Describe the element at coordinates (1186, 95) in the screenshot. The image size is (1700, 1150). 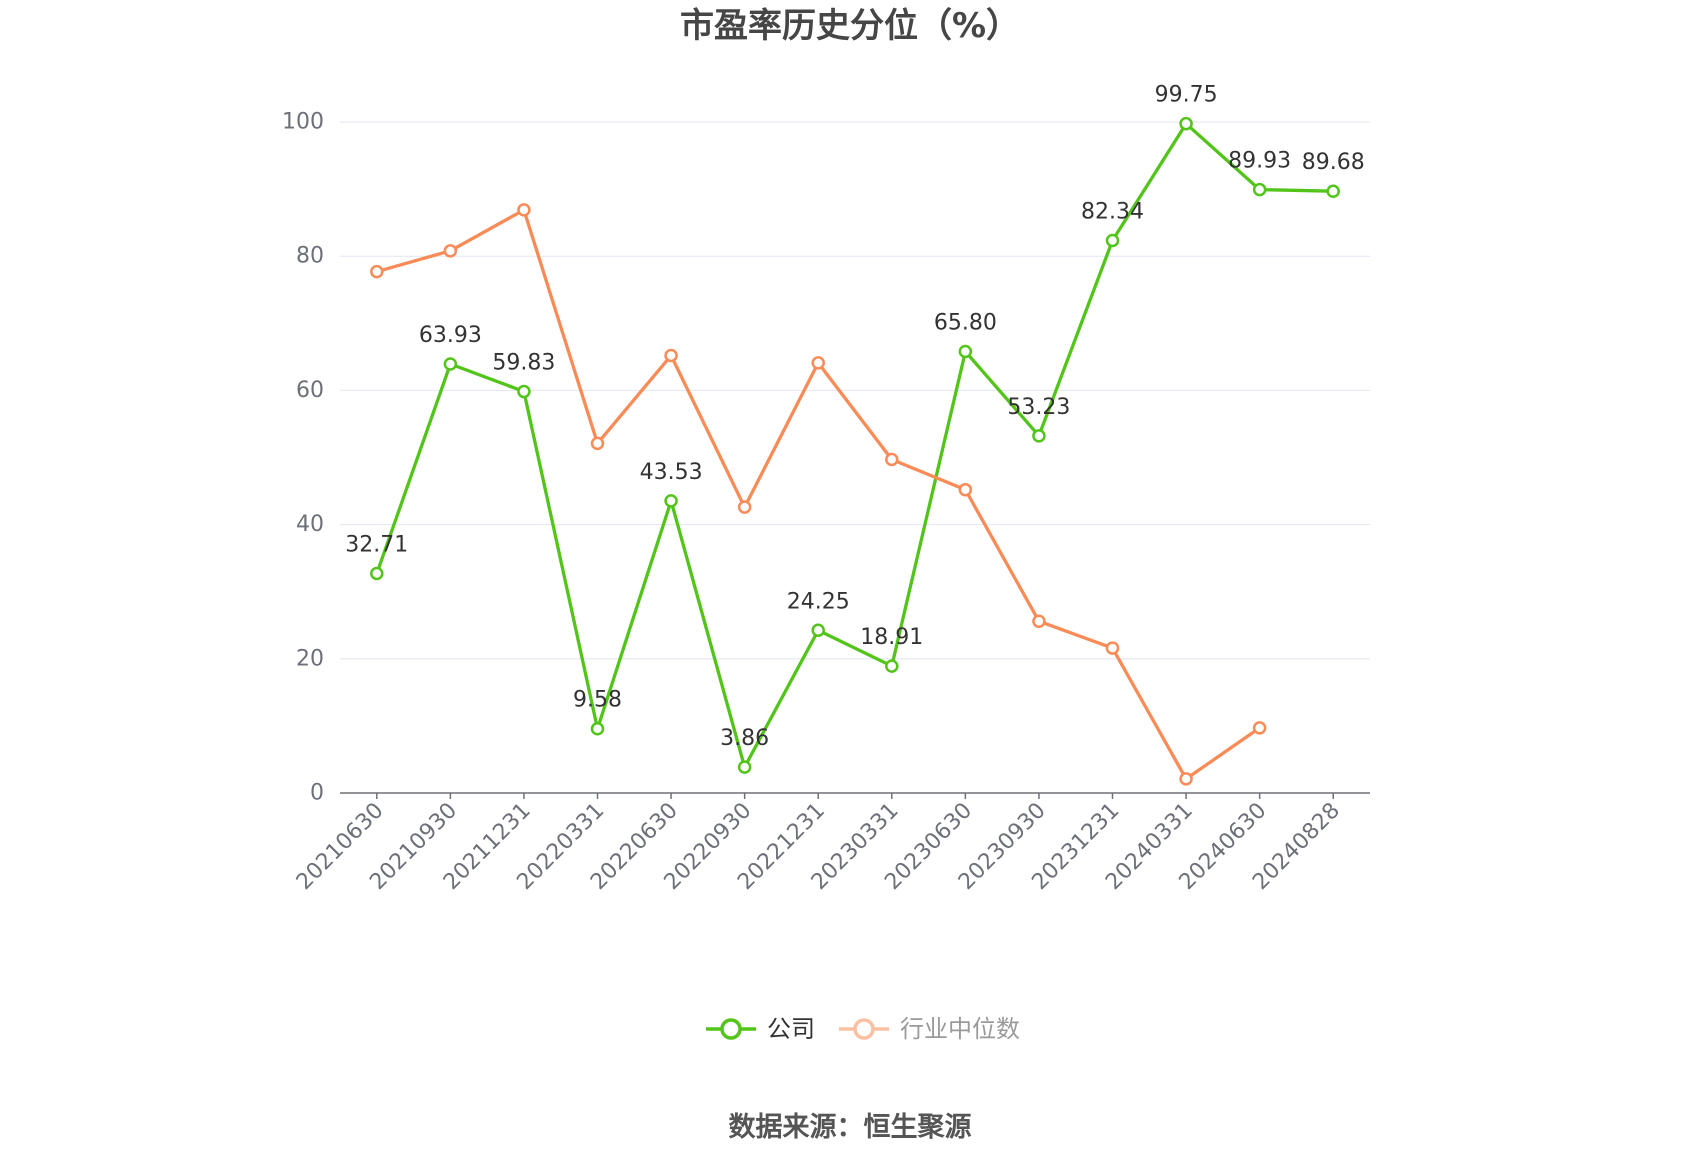
I see `data-label: 99.75` at that location.